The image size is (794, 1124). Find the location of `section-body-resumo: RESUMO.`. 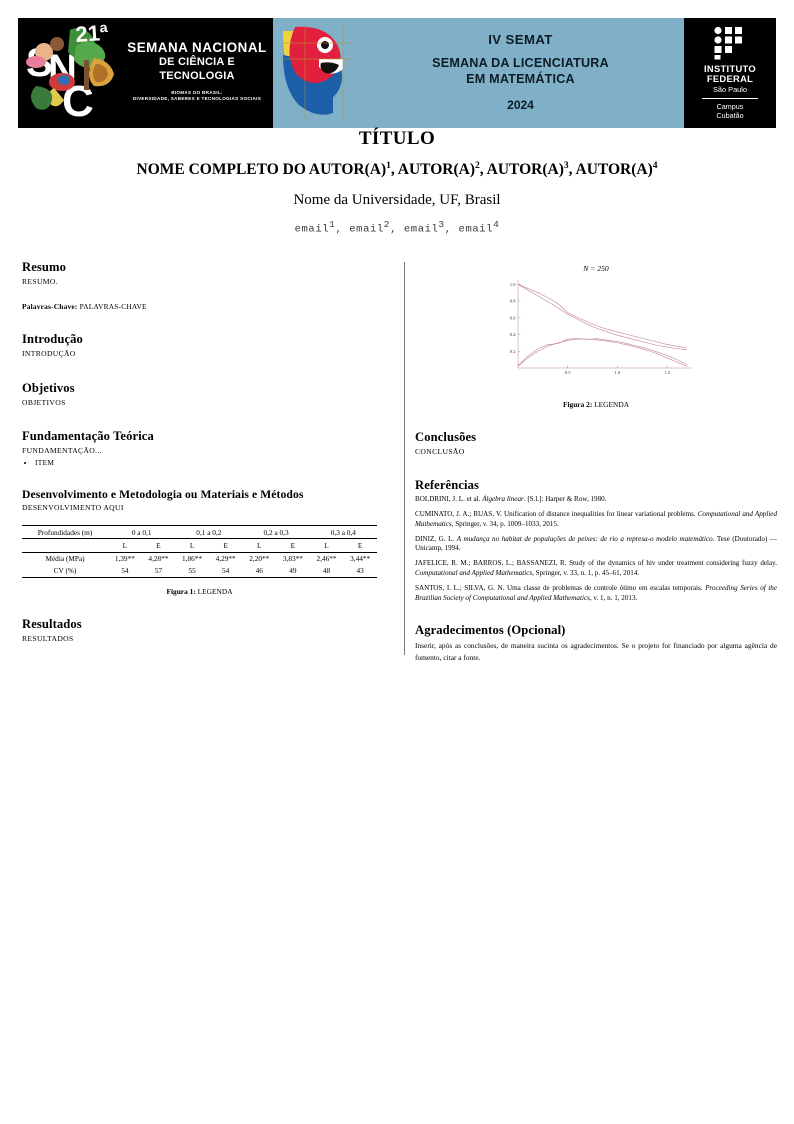

section-body-resumo: RESUMO. is located at coordinates (40, 281).